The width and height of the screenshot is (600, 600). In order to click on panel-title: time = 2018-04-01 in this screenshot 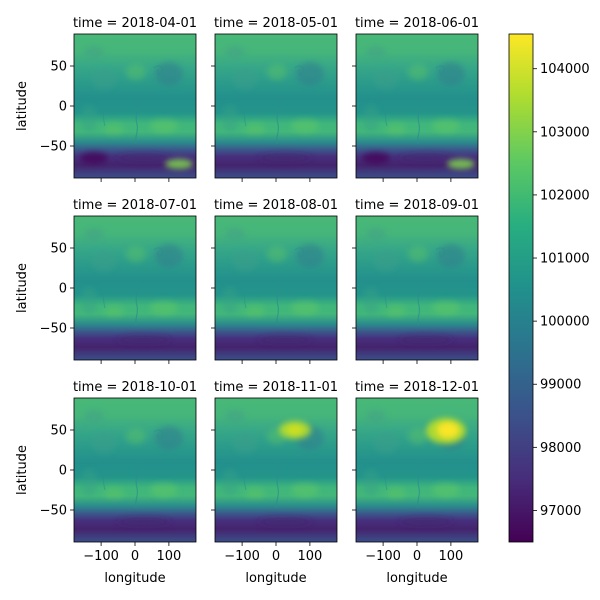, I will do `click(135, 23)`.